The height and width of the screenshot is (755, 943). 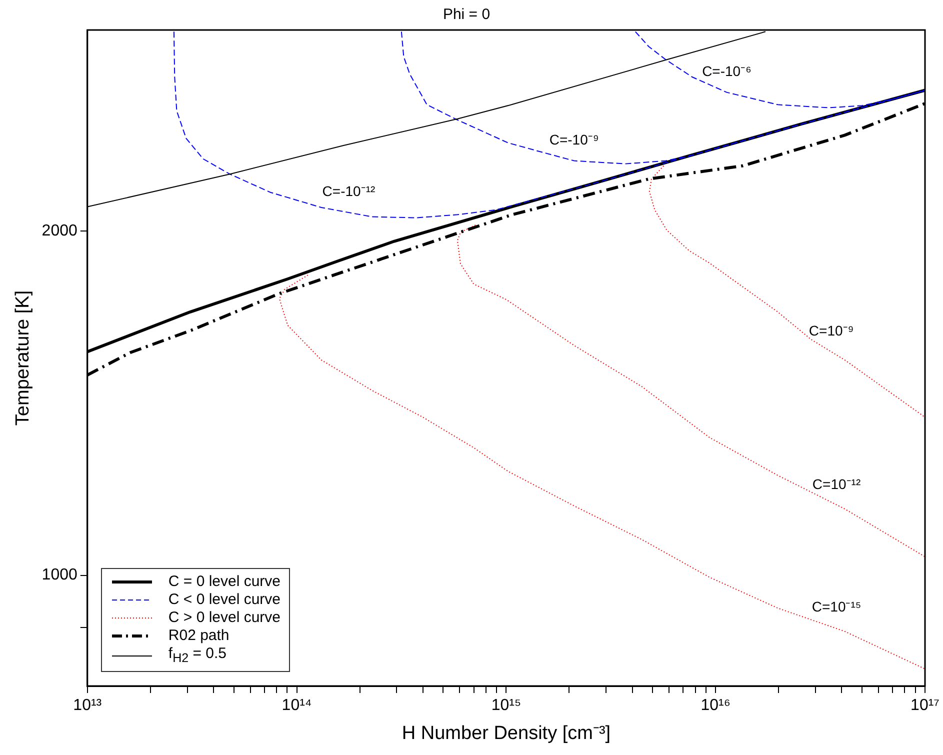 What do you see at coordinates (224, 600) in the screenshot?
I see `legend-label: C < 0 level curve` at bounding box center [224, 600].